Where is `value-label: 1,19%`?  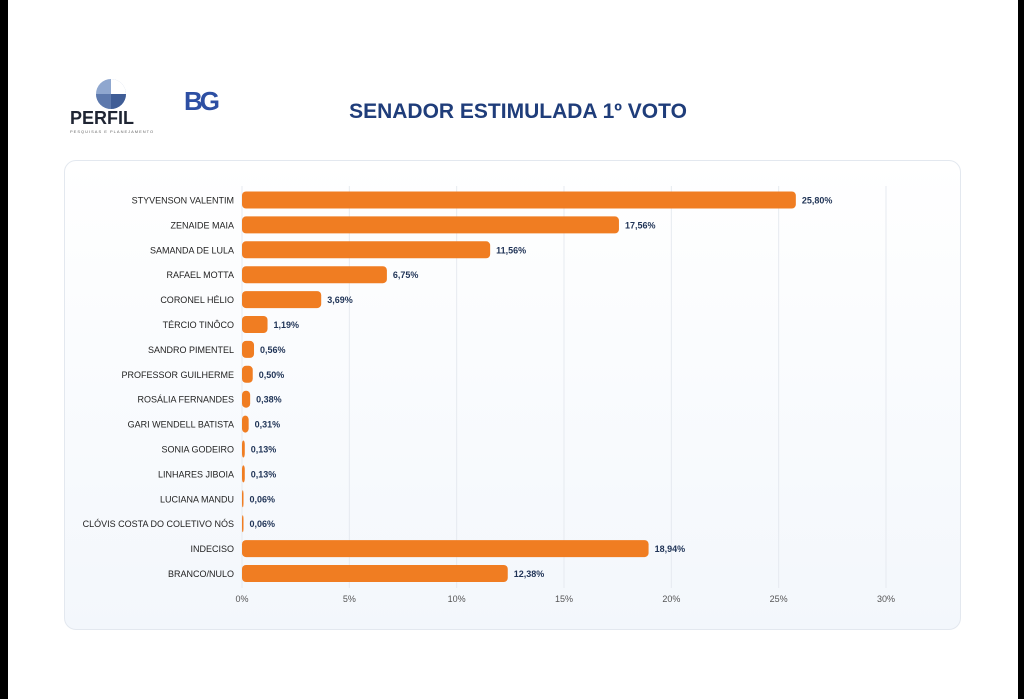 value-label: 1,19% is located at coordinates (287, 325).